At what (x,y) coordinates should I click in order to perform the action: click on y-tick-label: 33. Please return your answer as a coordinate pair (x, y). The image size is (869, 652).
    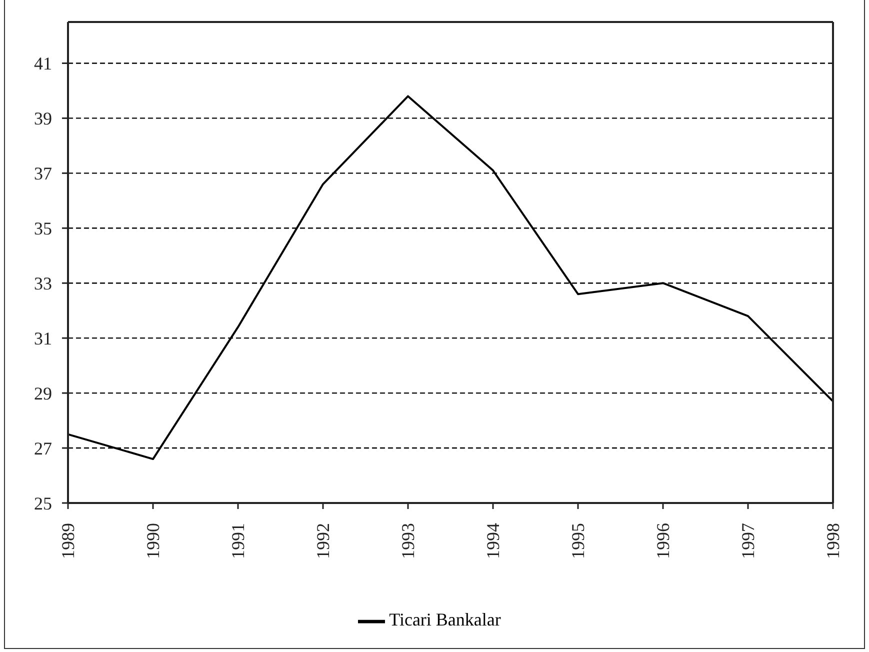
    Looking at the image, I should click on (43, 284).